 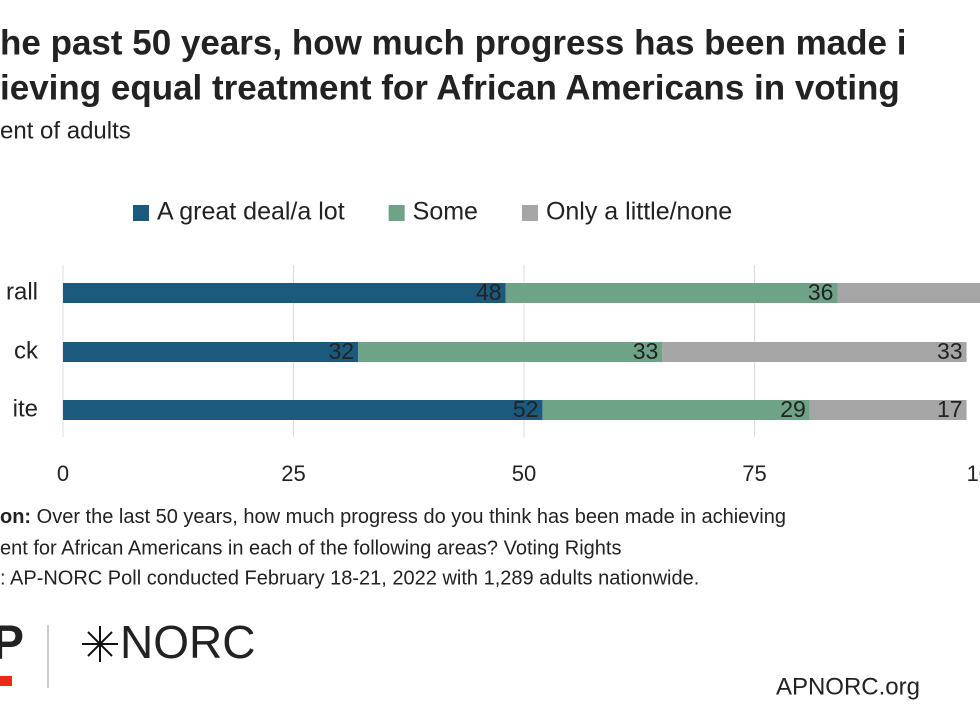 I want to click on note-label: on:, so click(x=15, y=517).